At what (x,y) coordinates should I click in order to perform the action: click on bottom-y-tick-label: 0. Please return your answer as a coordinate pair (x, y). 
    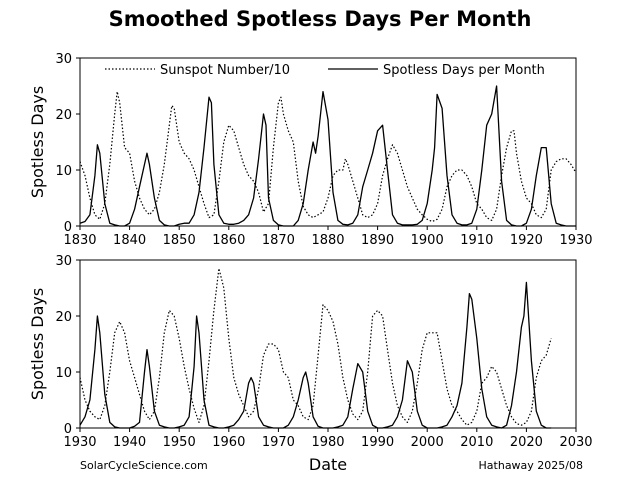
    Looking at the image, I should click on (68, 429).